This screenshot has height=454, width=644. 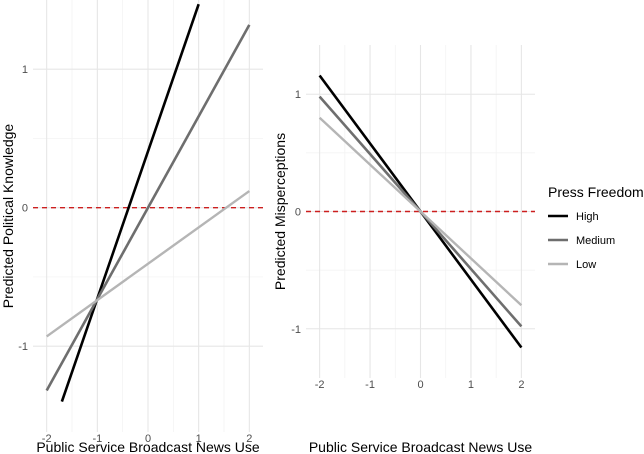 I want to click on p2-x-tick-label: 1, so click(x=471, y=385).